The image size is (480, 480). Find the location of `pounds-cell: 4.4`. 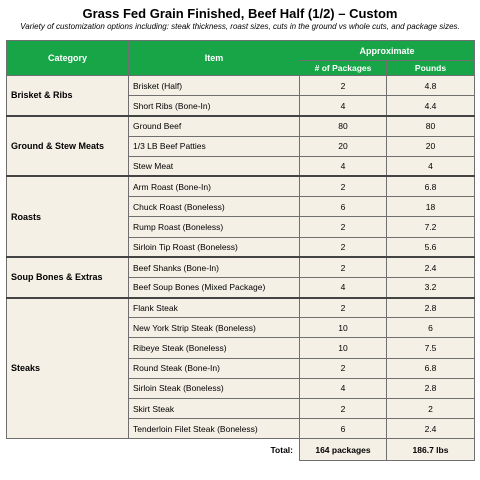

pounds-cell: 4.4 is located at coordinates (430, 106).